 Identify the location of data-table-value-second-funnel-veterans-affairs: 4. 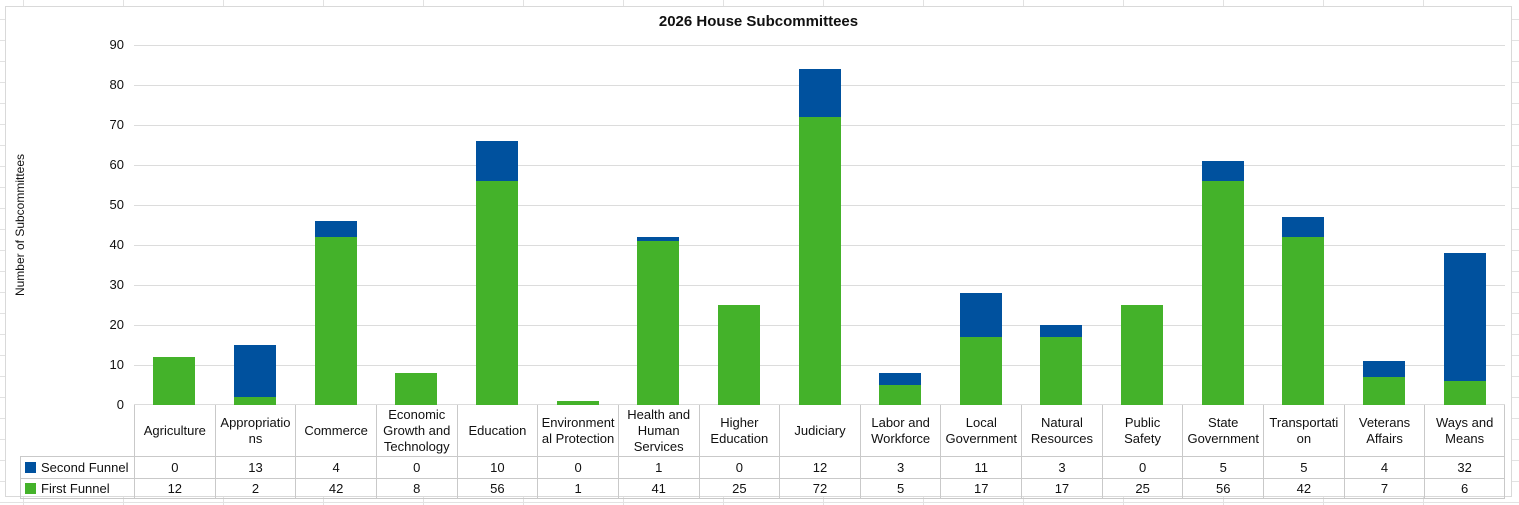
(1384, 467).